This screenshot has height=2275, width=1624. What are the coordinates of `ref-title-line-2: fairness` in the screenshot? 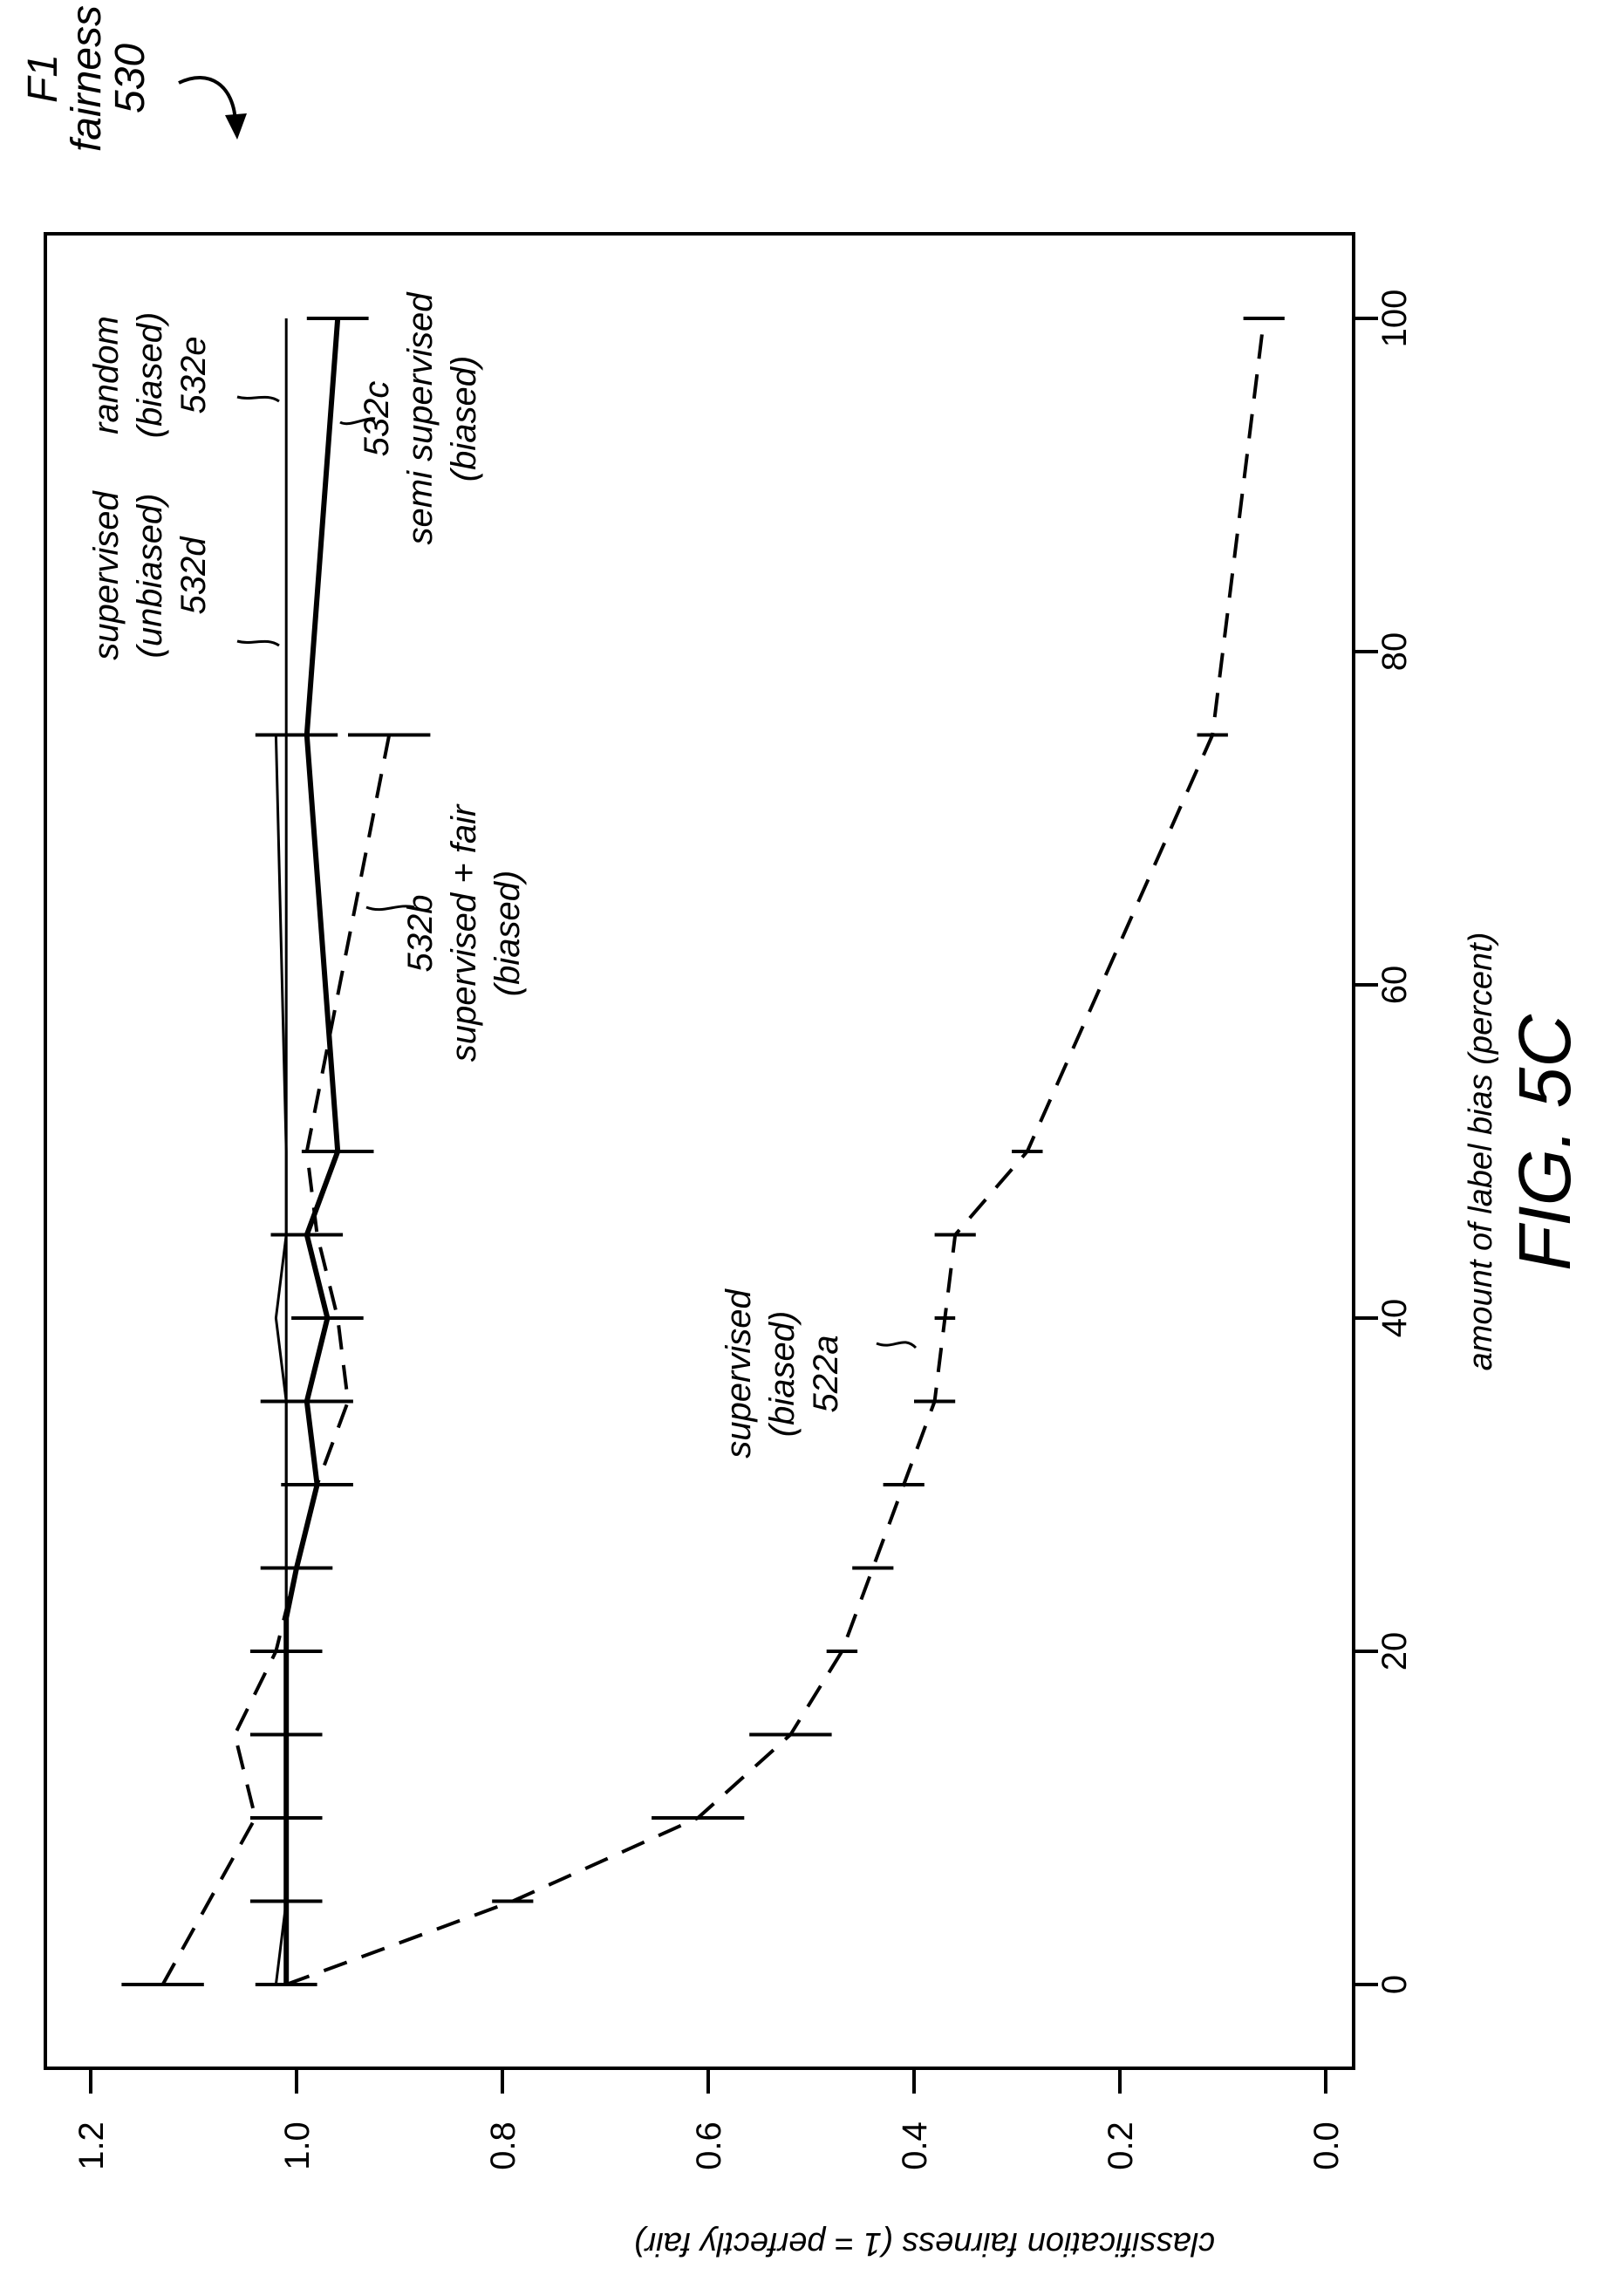 It's located at (87, 78).